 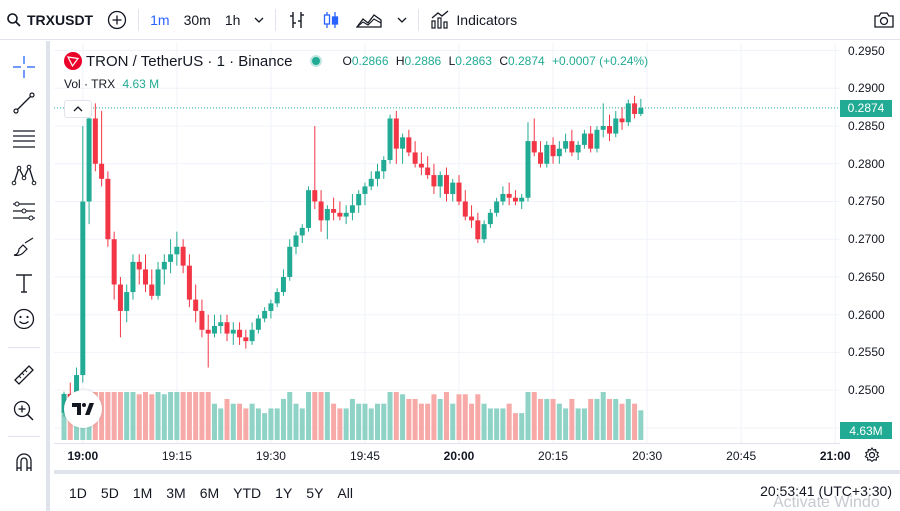 I want to click on interval-dropdown, so click(x=259, y=20).